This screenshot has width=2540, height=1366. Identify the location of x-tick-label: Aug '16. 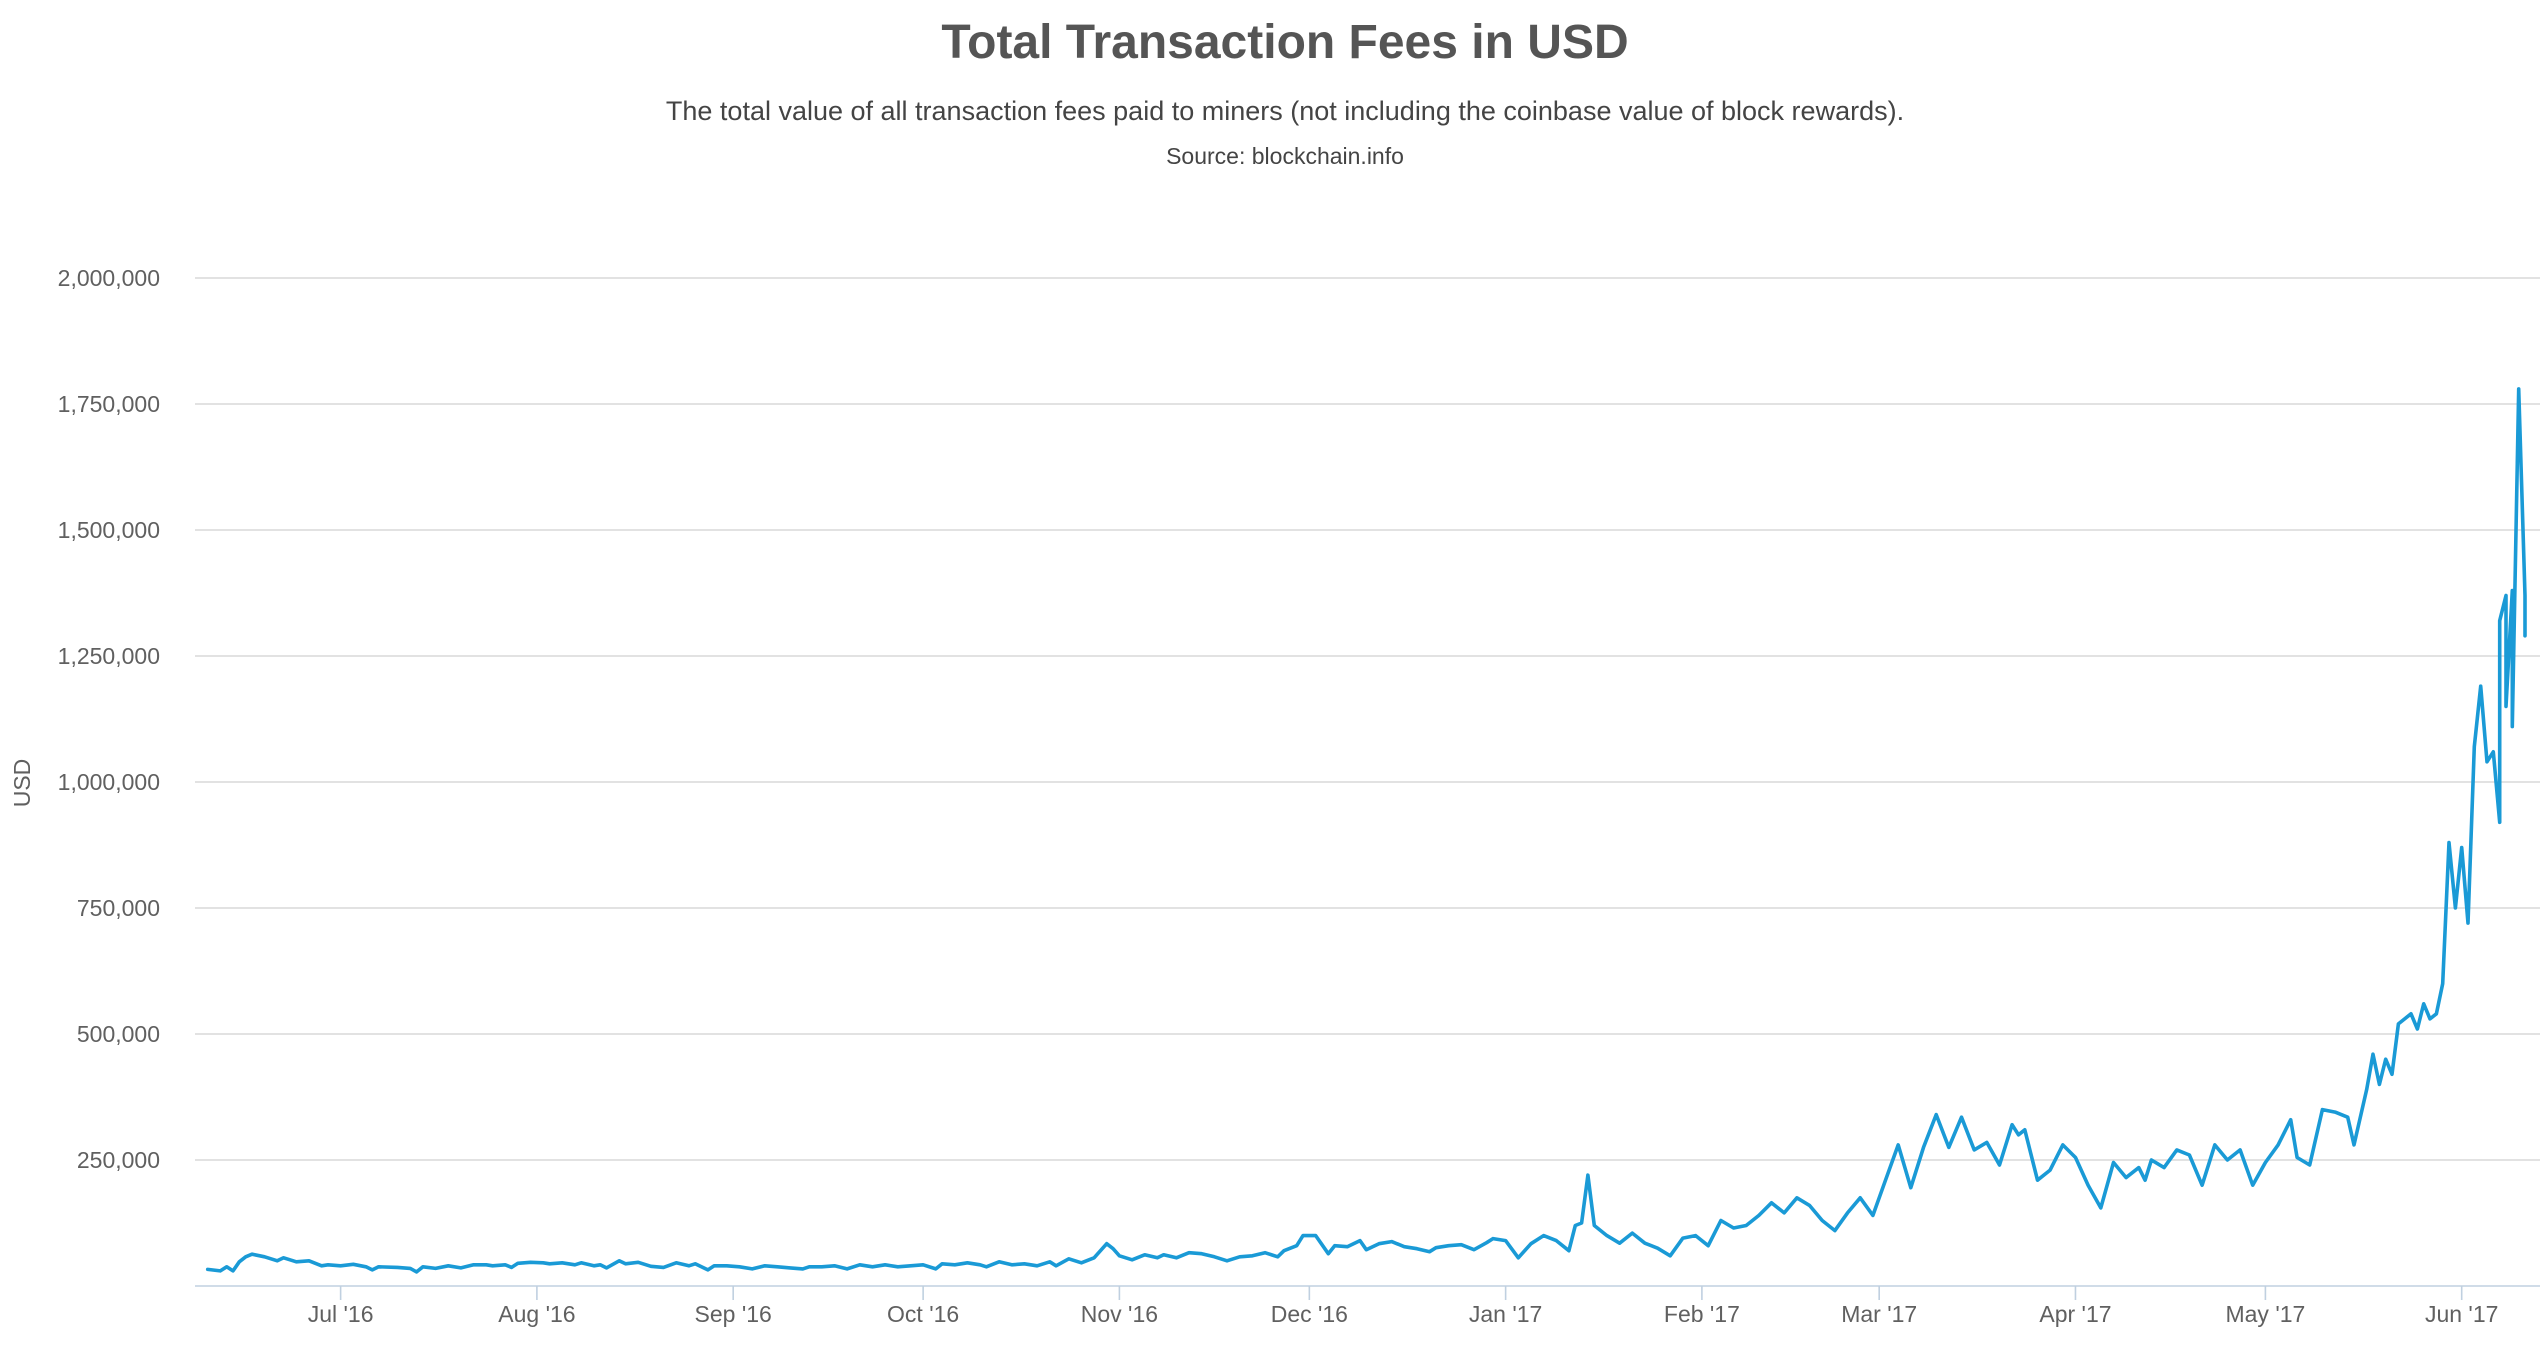
(536, 1314).